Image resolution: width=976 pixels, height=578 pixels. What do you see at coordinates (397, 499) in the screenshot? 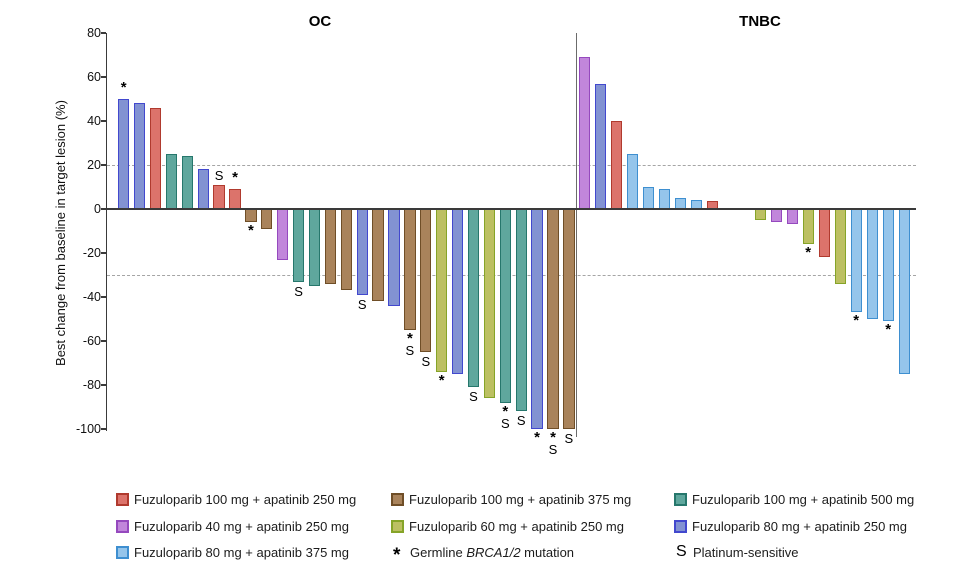
I see `legend-swatch-fz100_ap375` at bounding box center [397, 499].